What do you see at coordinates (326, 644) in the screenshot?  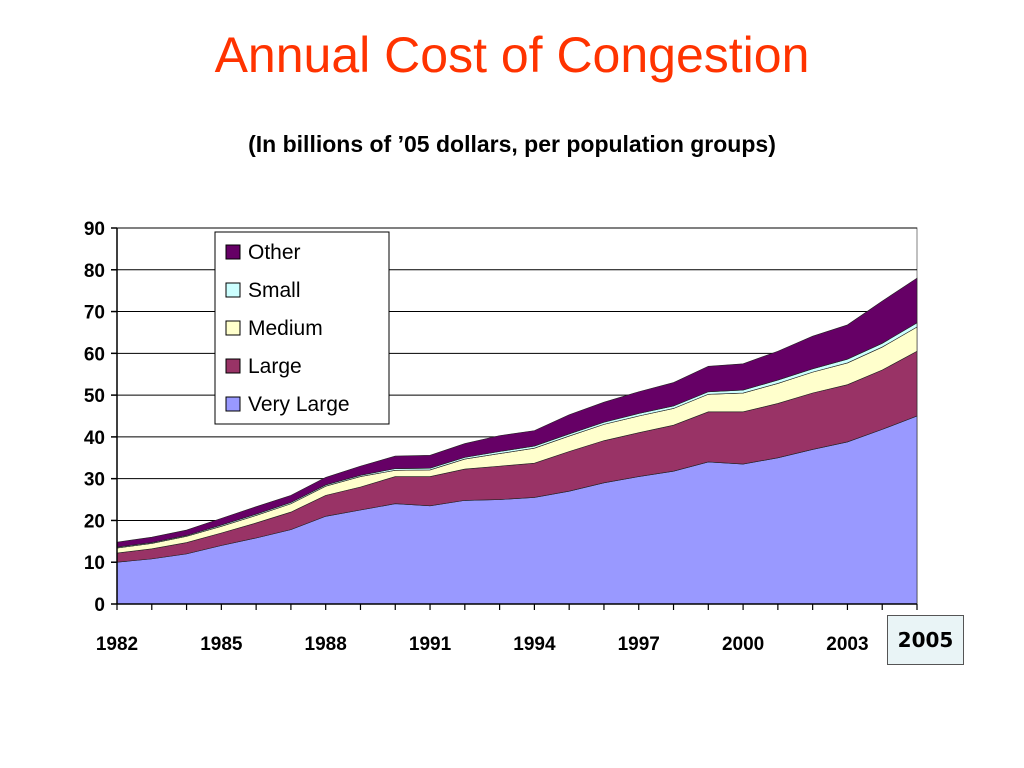 I see `x-tick-label-1988: 1988` at bounding box center [326, 644].